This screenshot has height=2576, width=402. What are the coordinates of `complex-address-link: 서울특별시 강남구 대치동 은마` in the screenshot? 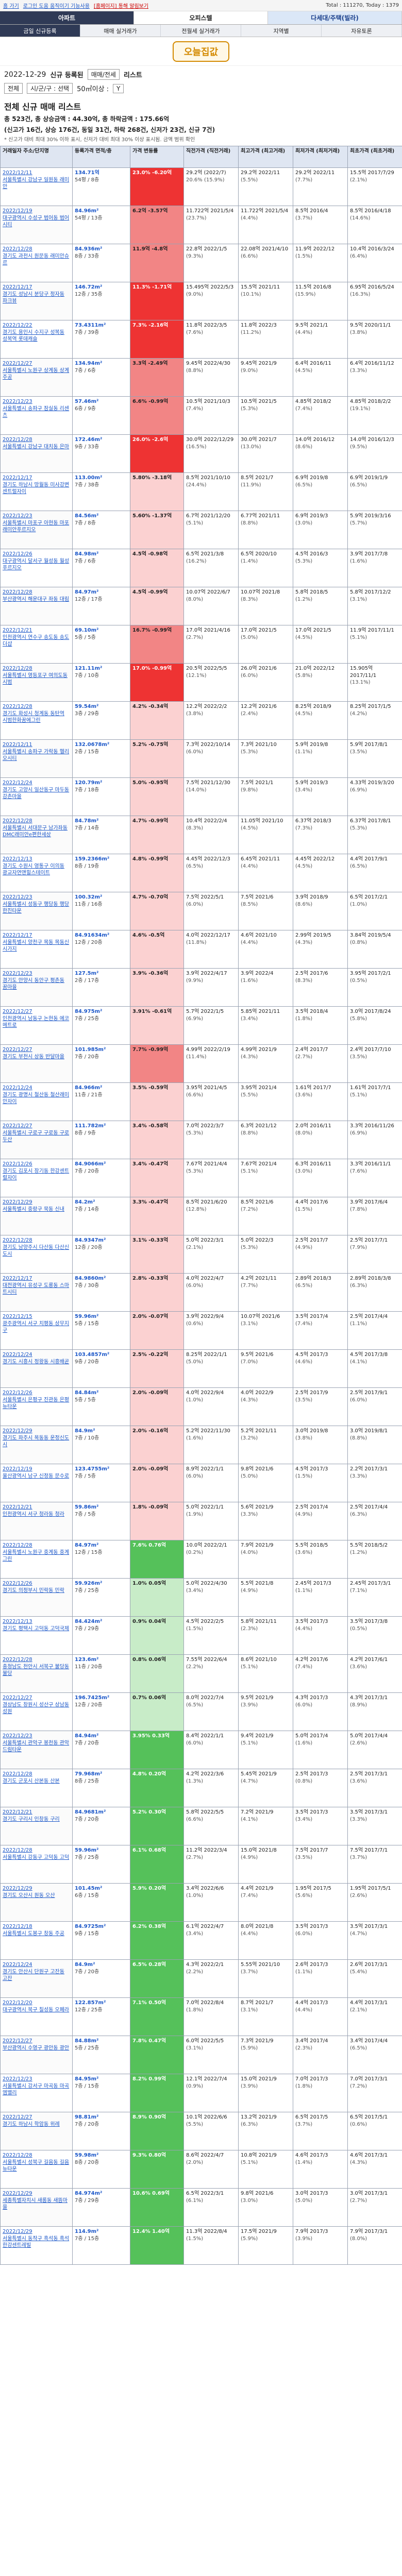 It's located at (36, 447).